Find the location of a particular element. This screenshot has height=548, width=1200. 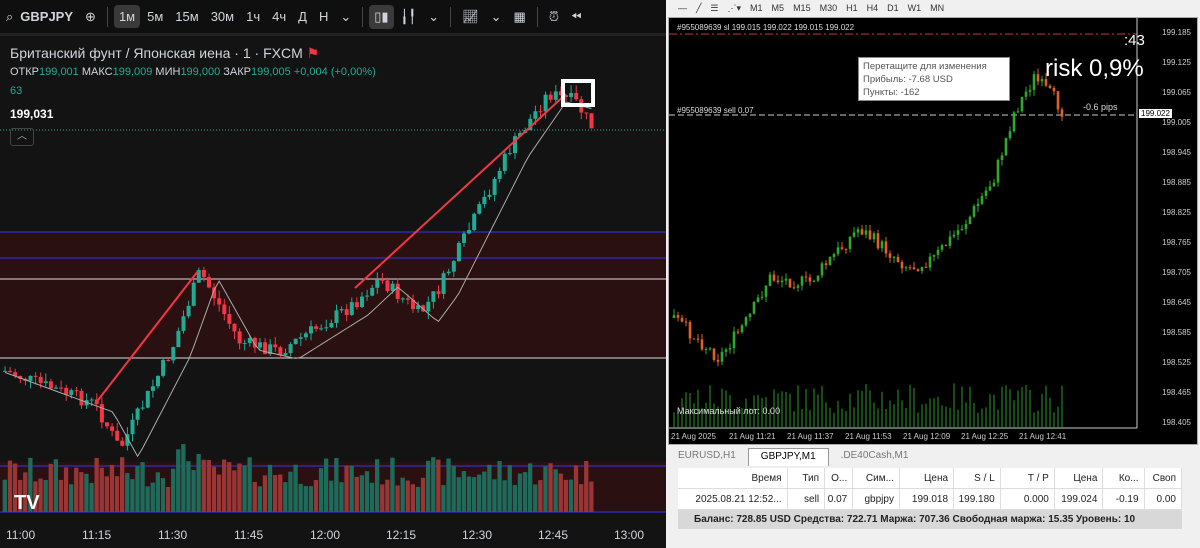

tf-5m: 5м is located at coordinates (155, 16).